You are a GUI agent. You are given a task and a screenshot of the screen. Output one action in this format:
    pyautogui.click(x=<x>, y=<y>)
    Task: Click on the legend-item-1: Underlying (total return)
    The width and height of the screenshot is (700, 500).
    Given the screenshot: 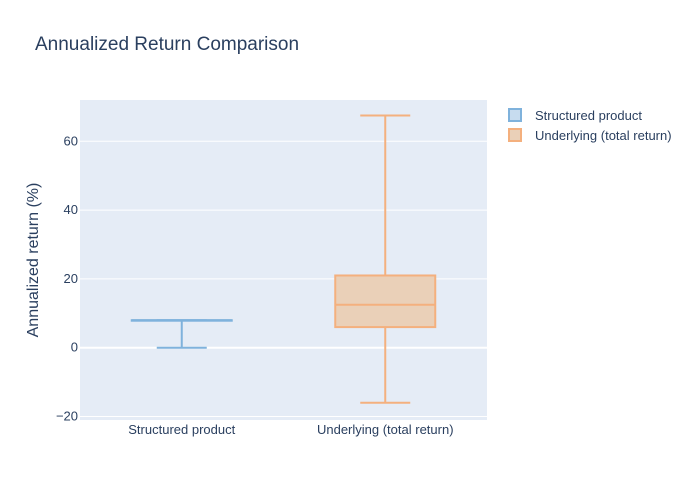 What is the action you would take?
    pyautogui.click(x=590, y=135)
    